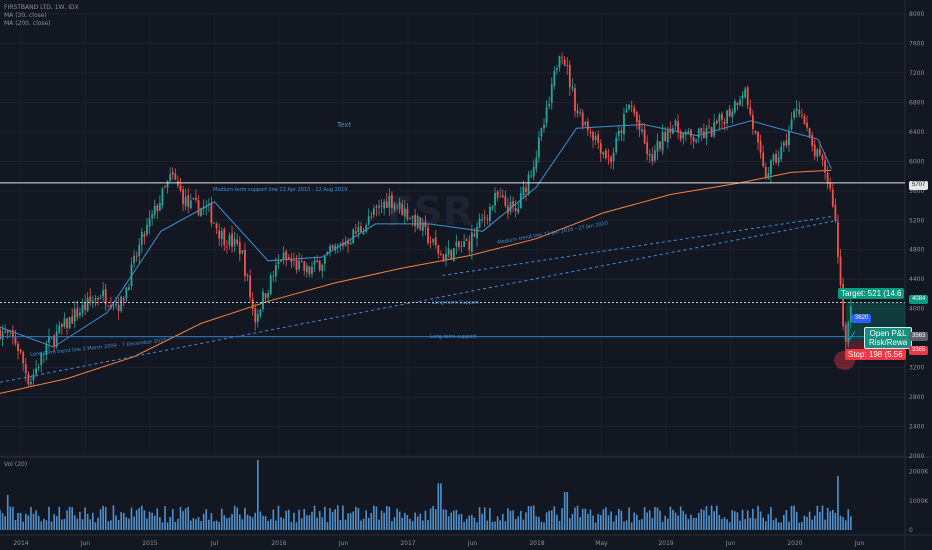 This screenshot has width=932, height=550. Describe the element at coordinates (20, 543) in the screenshot. I see `x-tick-label: 2014` at that location.